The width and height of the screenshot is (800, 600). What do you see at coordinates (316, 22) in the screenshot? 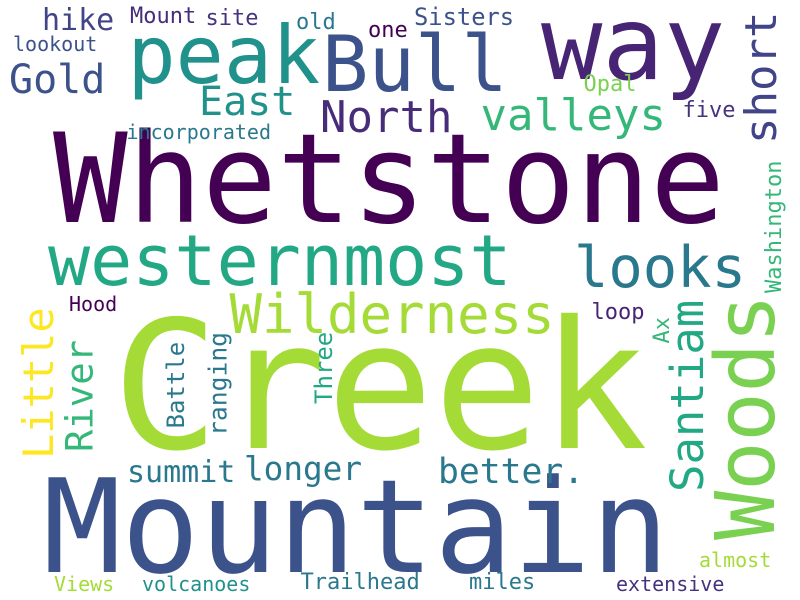
I see `word-old: old` at bounding box center [316, 22].